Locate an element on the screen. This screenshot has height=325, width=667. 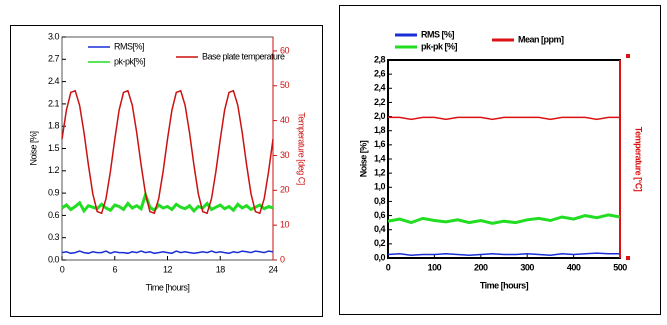
x-tick-label: 6 is located at coordinates (114, 269).